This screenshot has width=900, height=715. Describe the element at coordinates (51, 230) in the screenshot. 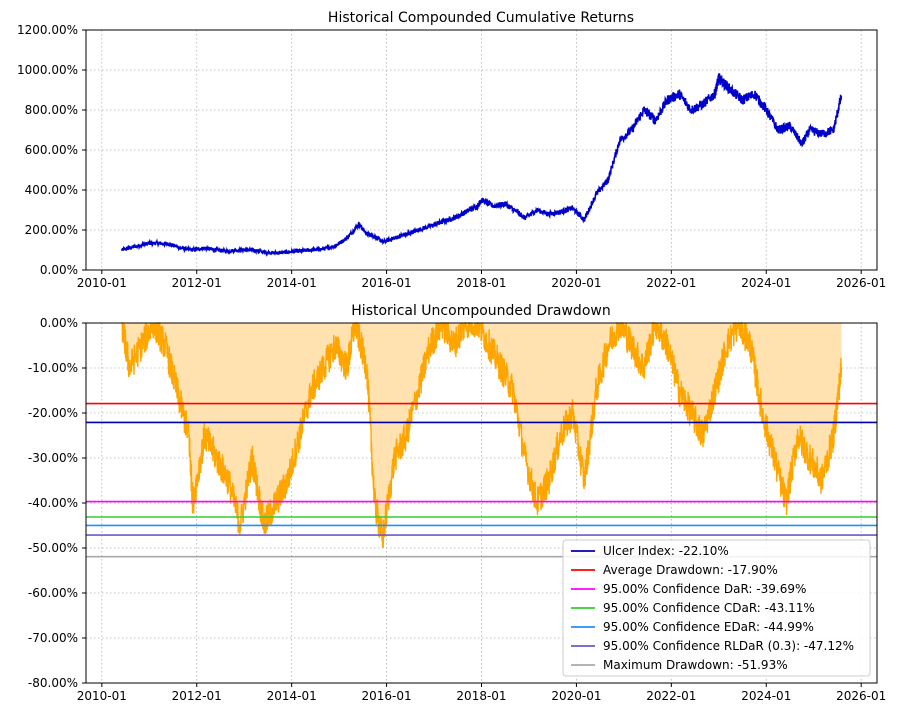

I see `y-tick-label: 200.00%` at that location.